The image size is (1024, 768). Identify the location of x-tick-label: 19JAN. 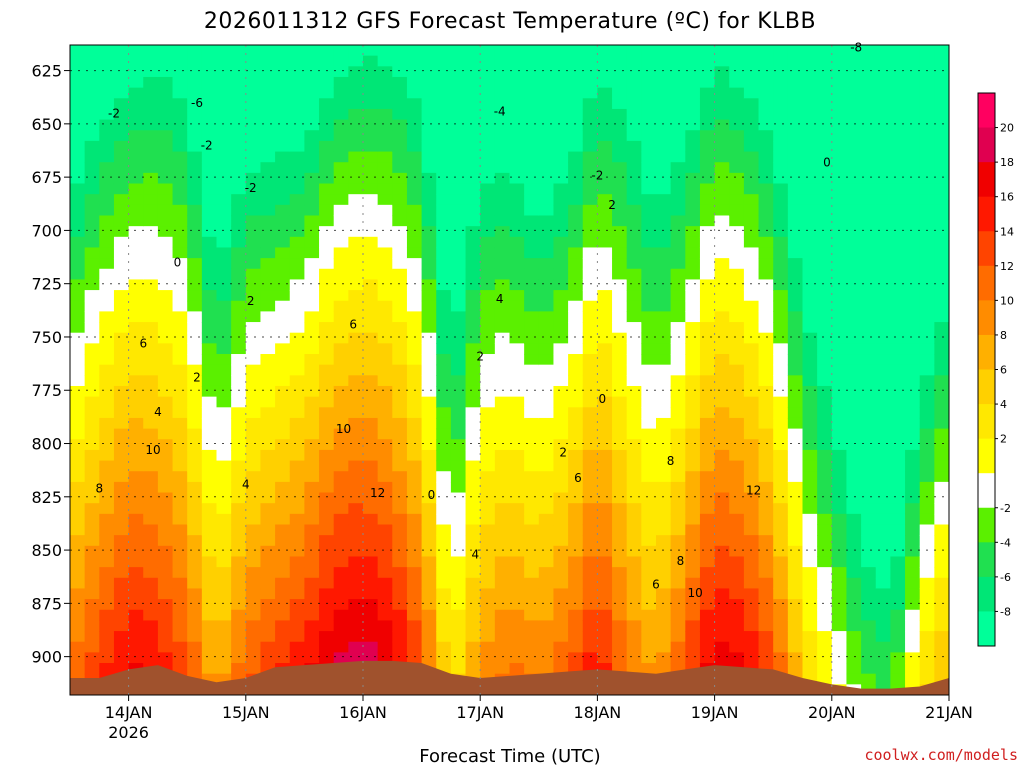
(715, 712).